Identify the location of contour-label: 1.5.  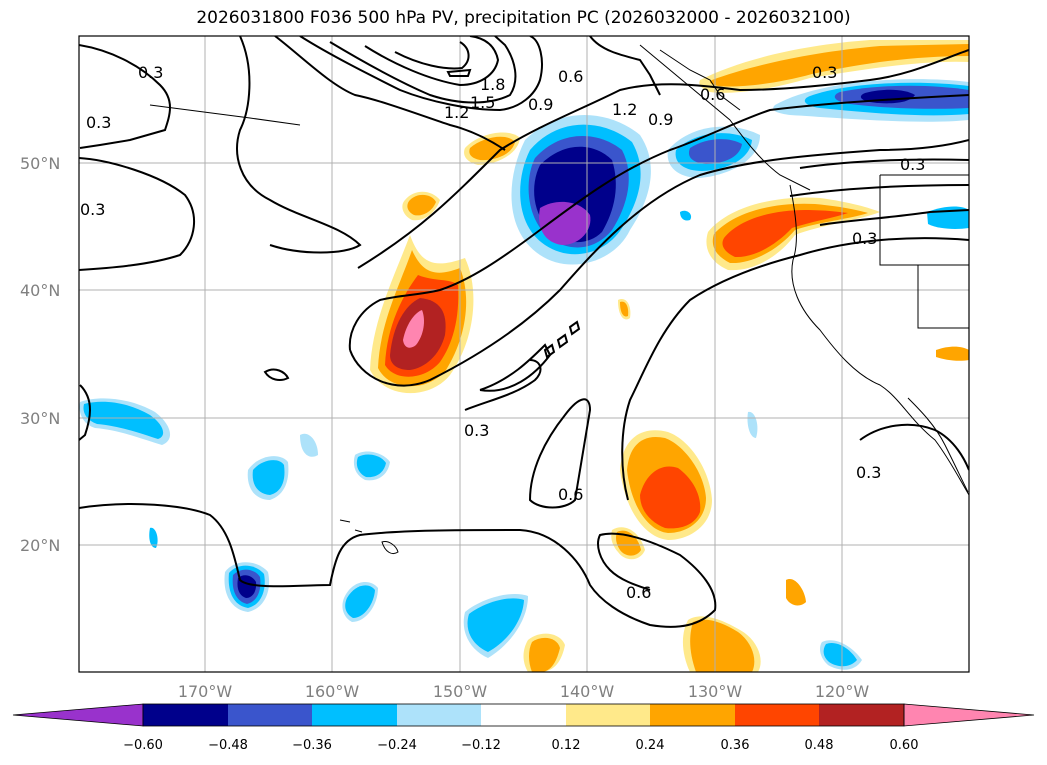
(482, 102).